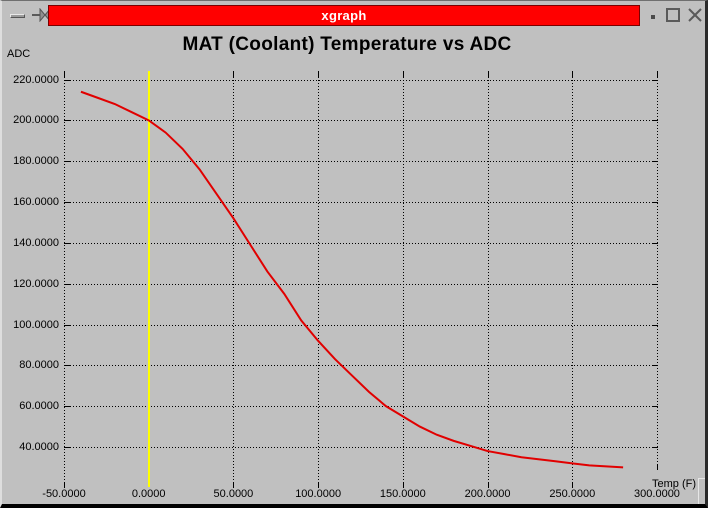  Describe the element at coordinates (17, 16) in the screenshot. I see `minimize-icon` at that location.